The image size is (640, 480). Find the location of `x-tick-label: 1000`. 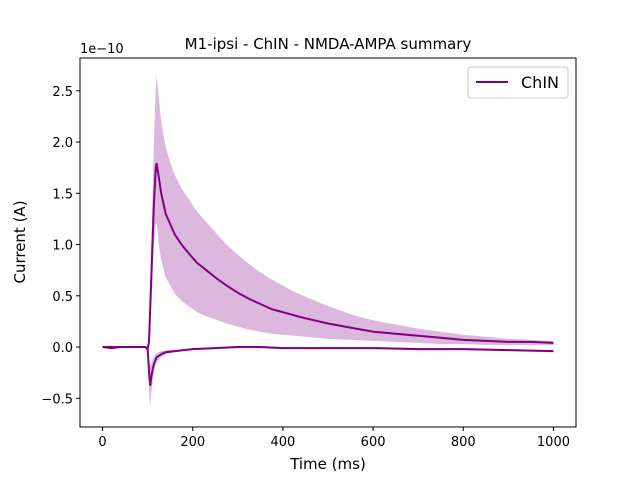

x-tick-label: 1000 is located at coordinates (553, 442).